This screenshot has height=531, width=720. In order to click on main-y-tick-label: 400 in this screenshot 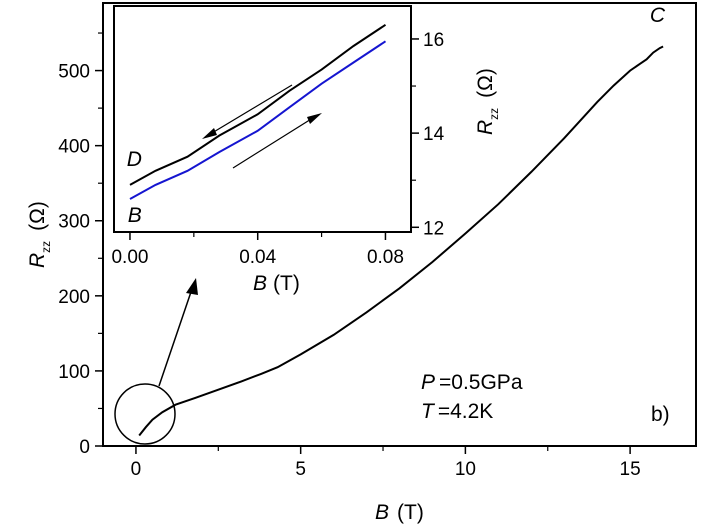, I will do `click(74, 147)`.